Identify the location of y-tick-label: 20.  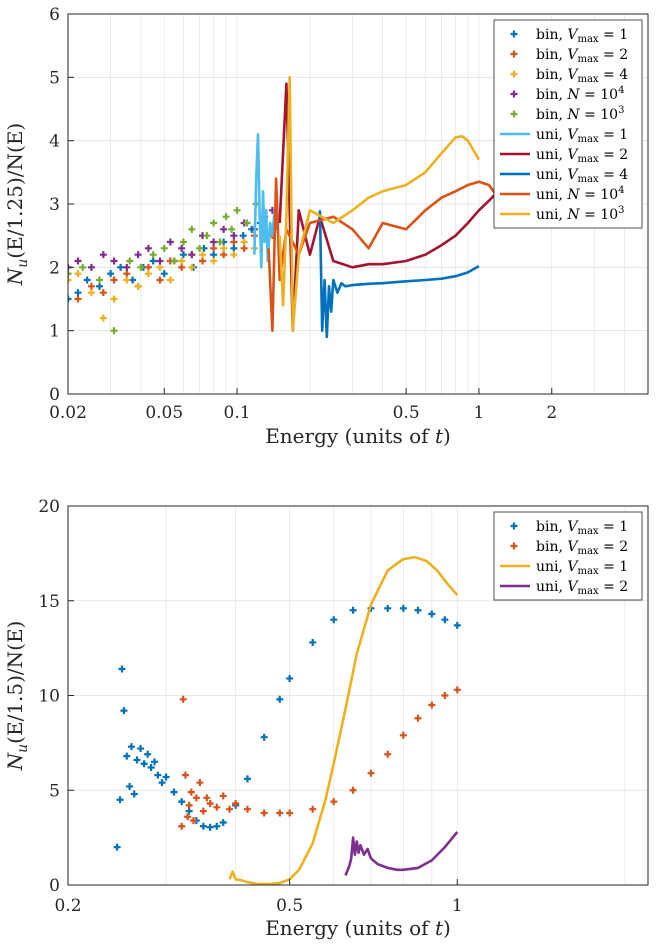
(49, 507).